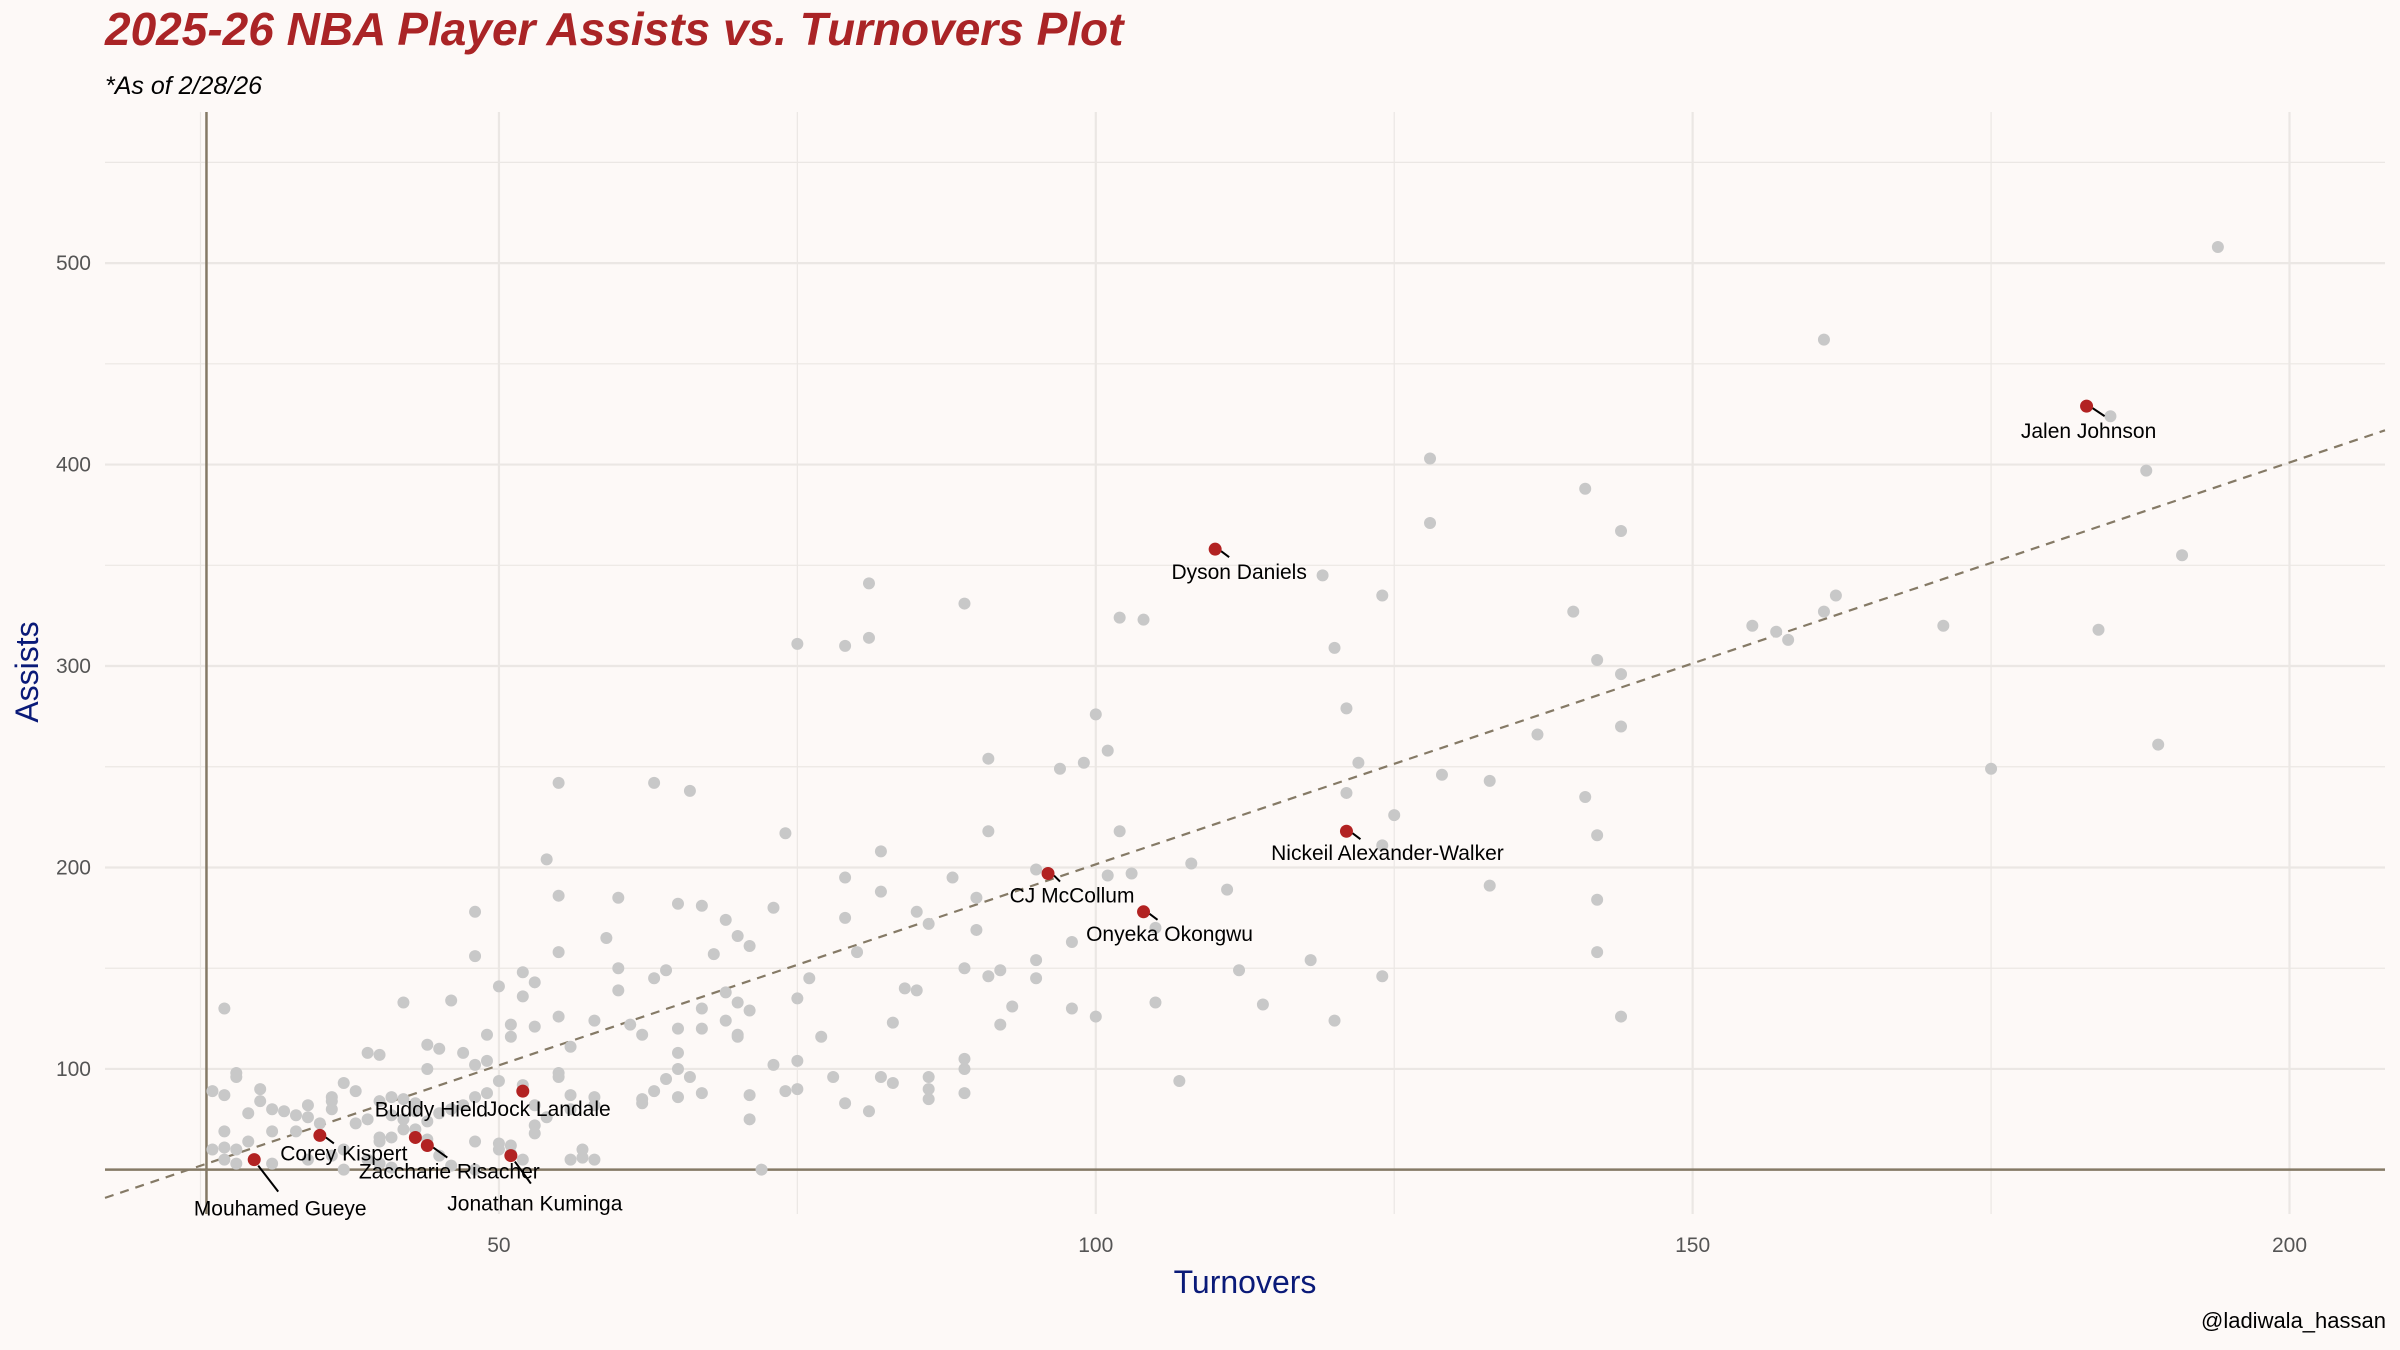 This screenshot has height=1350, width=2400. What do you see at coordinates (73, 1069) in the screenshot?
I see `y-tick-label: 100` at bounding box center [73, 1069].